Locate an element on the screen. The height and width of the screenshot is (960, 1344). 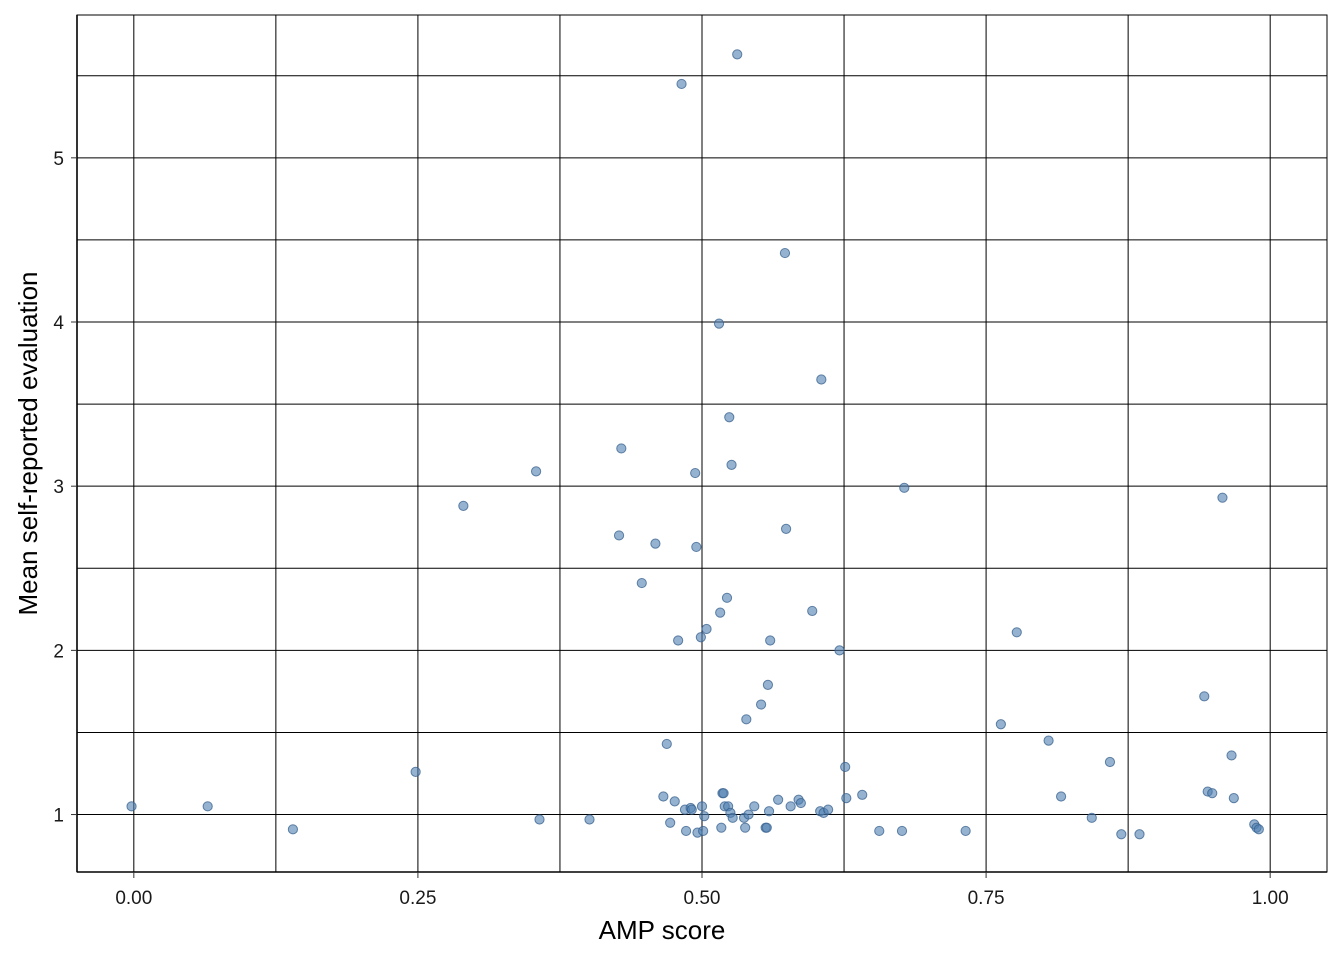
y-tick-label: 3 is located at coordinates (58, 487).